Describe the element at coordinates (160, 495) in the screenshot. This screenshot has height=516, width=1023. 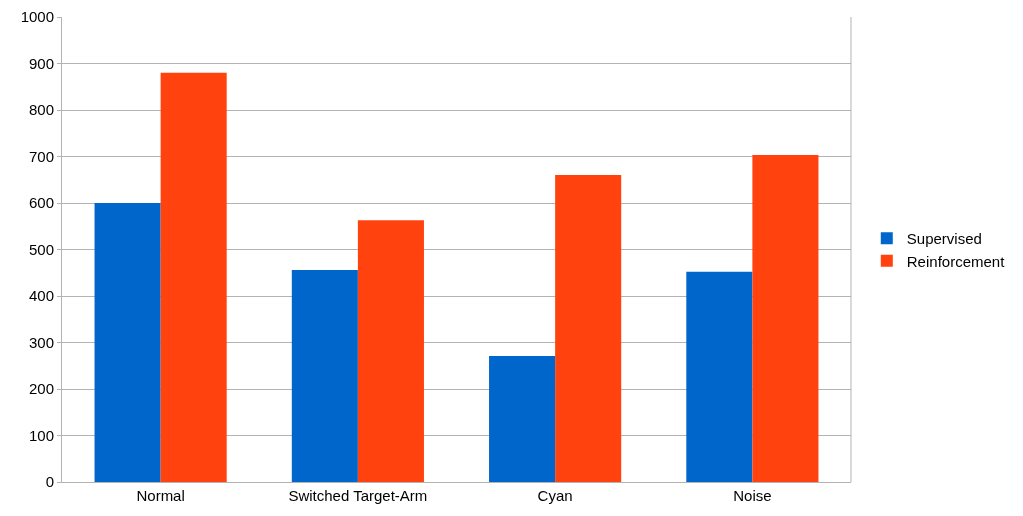
I see `x-tick-label: Normal` at that location.